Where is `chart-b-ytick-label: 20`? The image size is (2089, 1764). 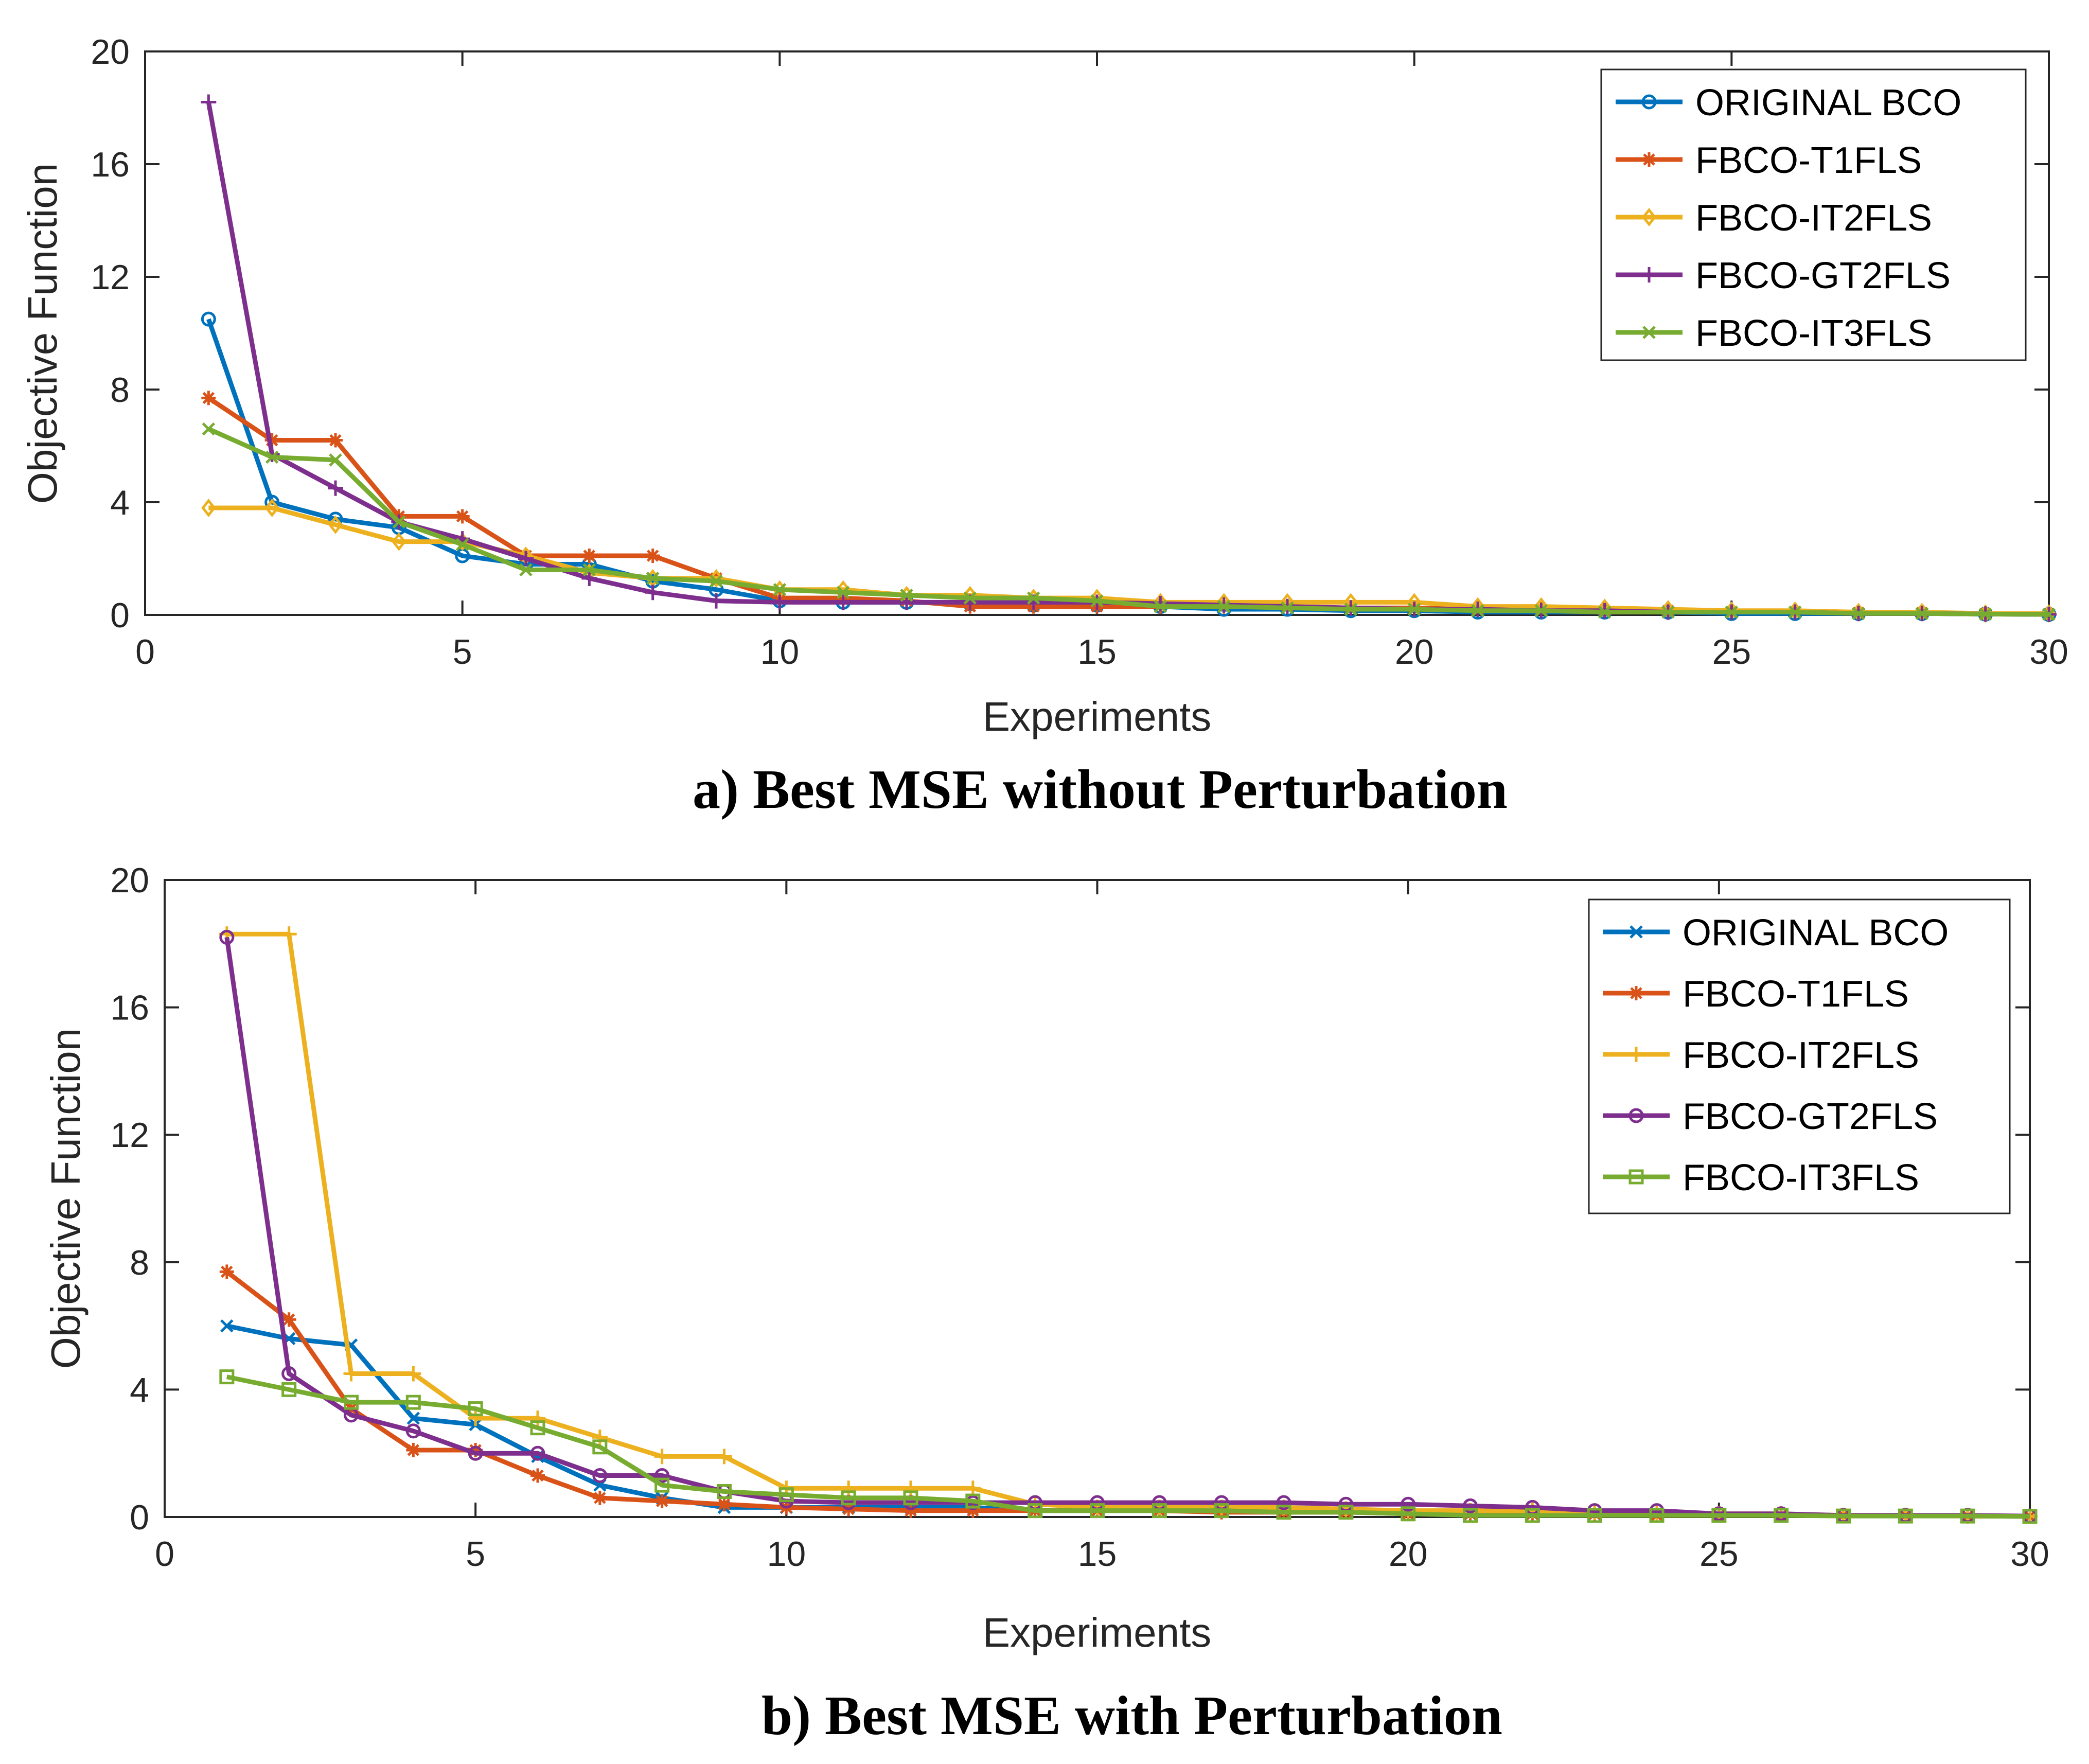 chart-b-ytick-label: 20 is located at coordinates (129, 880).